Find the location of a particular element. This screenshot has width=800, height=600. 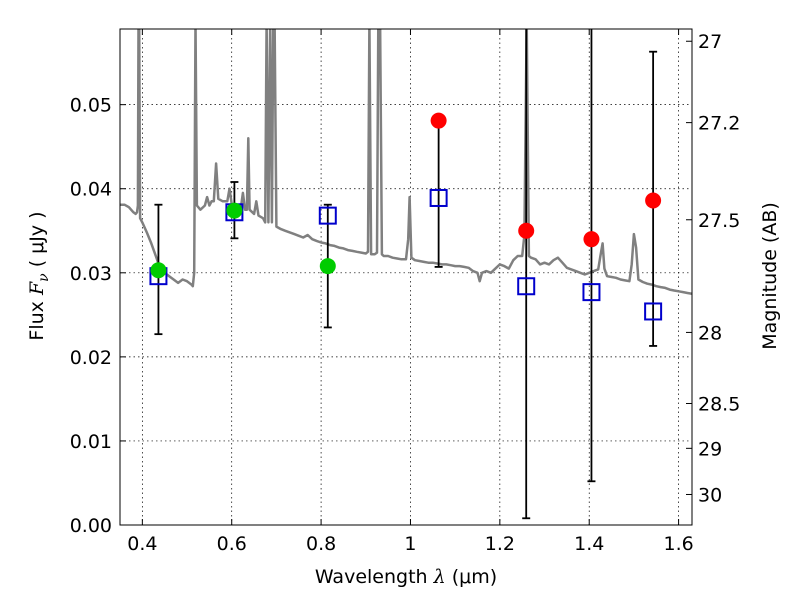

x-tick-label: 1.2 is located at coordinates (500, 544).